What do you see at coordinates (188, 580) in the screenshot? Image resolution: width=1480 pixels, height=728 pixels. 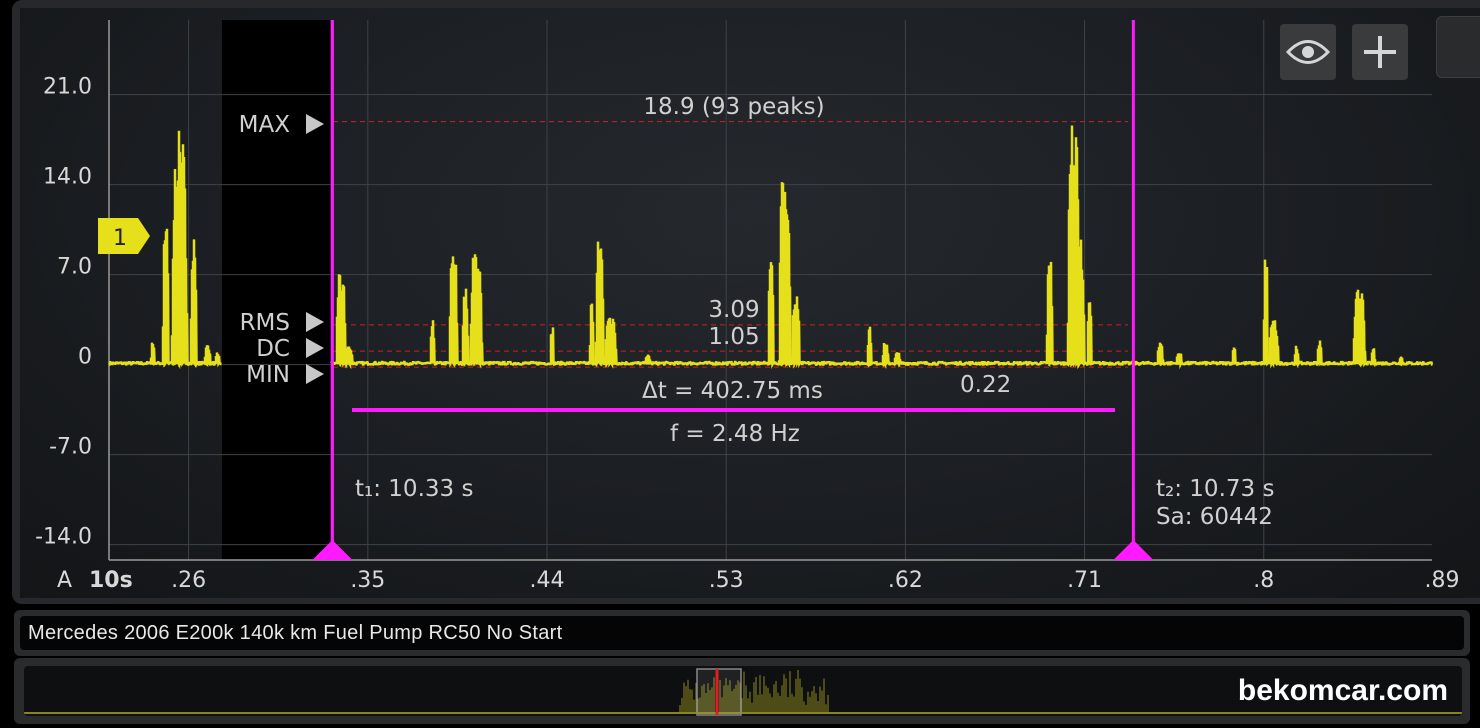 I see `x-tick-label: .26` at bounding box center [188, 580].